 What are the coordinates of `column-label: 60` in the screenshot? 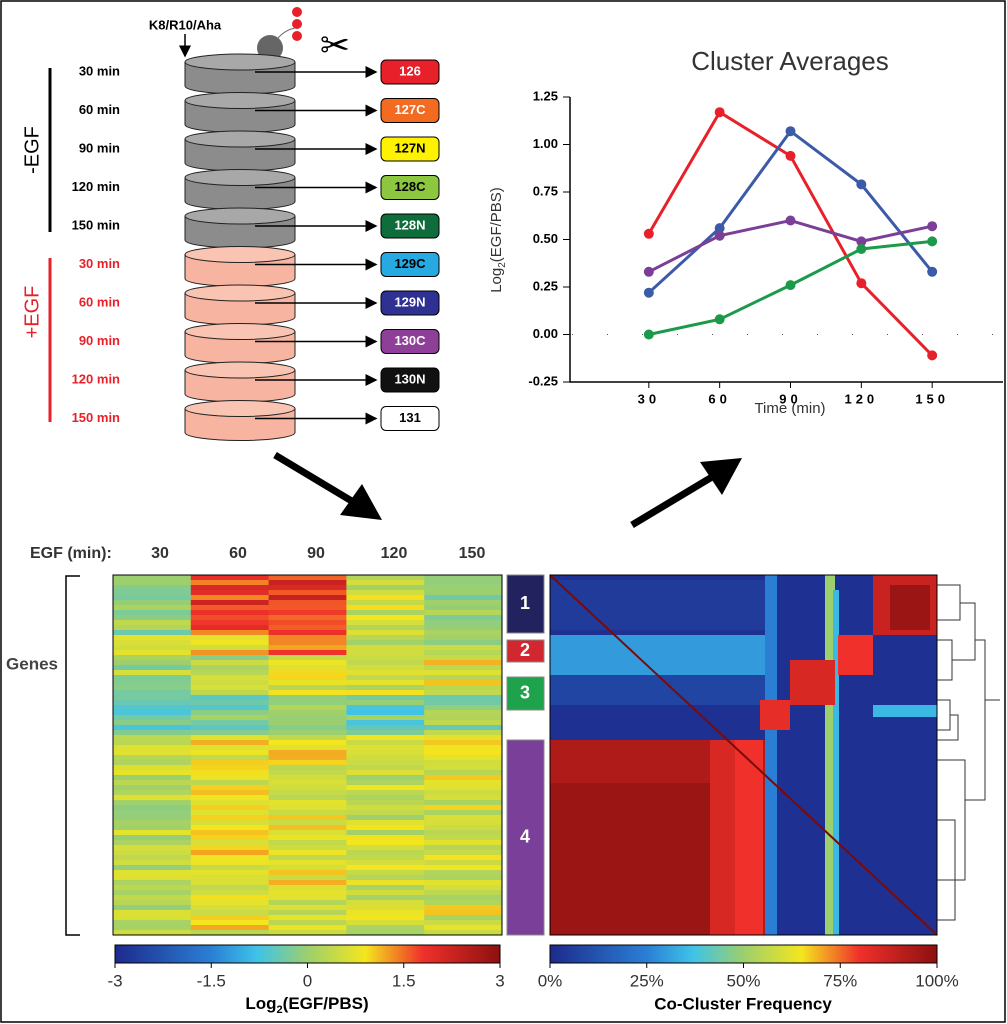 It's located at (238, 553).